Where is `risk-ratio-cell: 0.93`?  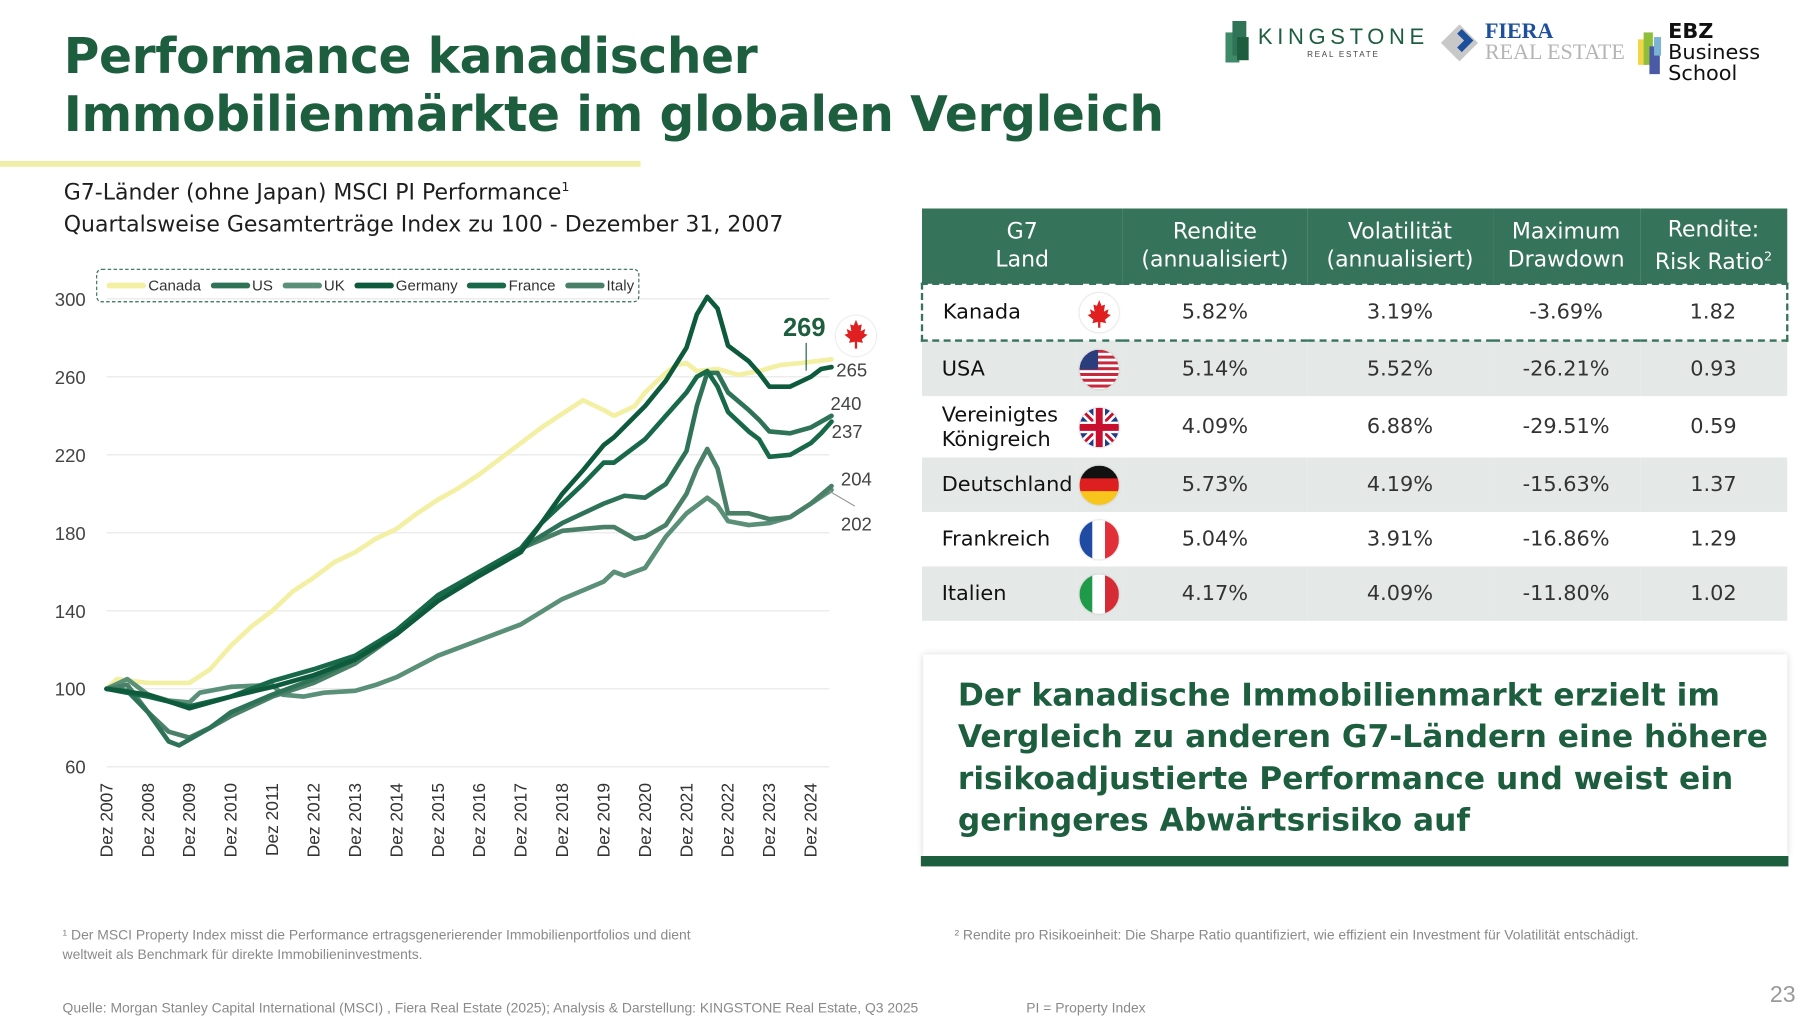 risk-ratio-cell: 0.93 is located at coordinates (1713, 368).